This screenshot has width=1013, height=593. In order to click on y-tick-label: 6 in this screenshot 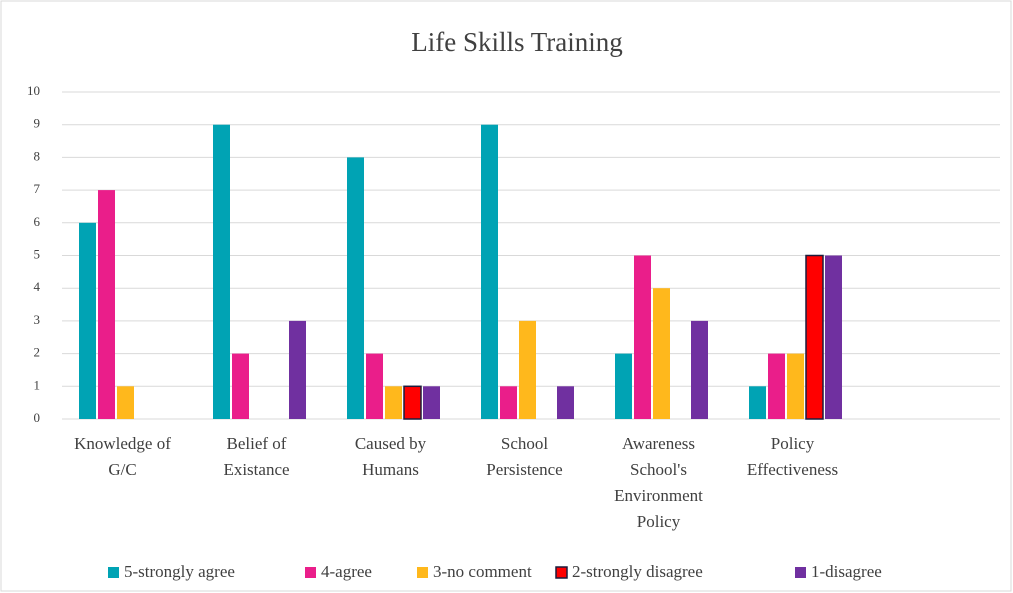, I will do `click(37, 221)`.